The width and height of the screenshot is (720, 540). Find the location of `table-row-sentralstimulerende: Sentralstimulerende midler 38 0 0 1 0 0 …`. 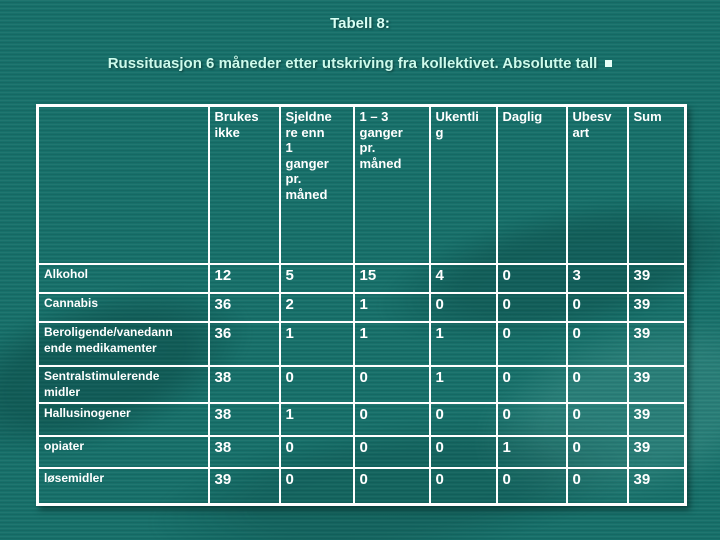

table-row-sentralstimulerende: Sentralstimulerende midler 38 0 0 1 0 0 … is located at coordinates (361, 384).